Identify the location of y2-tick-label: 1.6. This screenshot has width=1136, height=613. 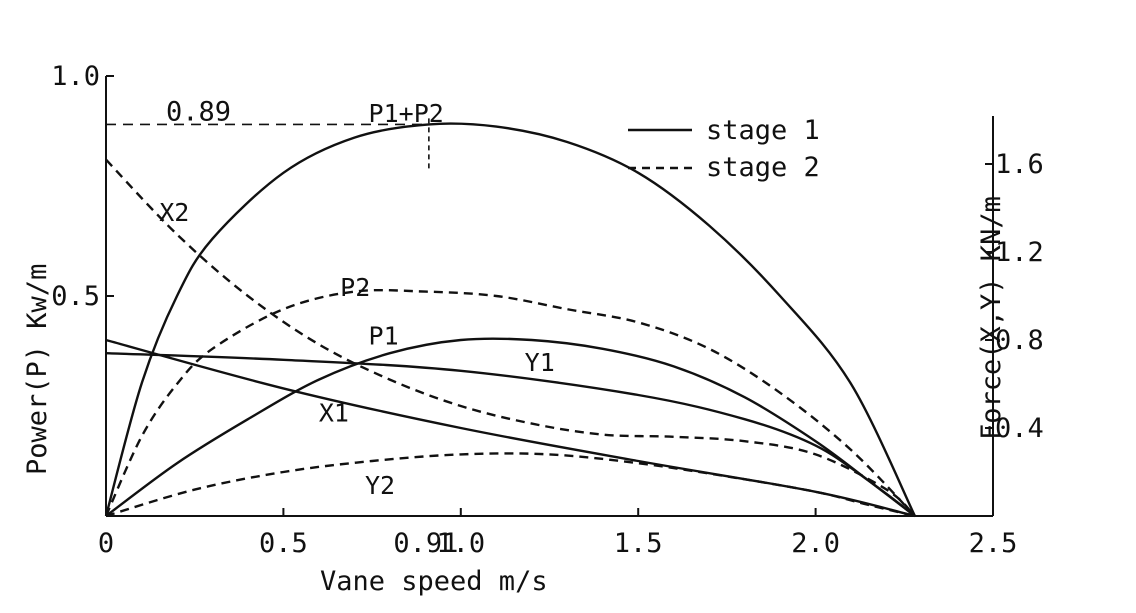
(1019, 164).